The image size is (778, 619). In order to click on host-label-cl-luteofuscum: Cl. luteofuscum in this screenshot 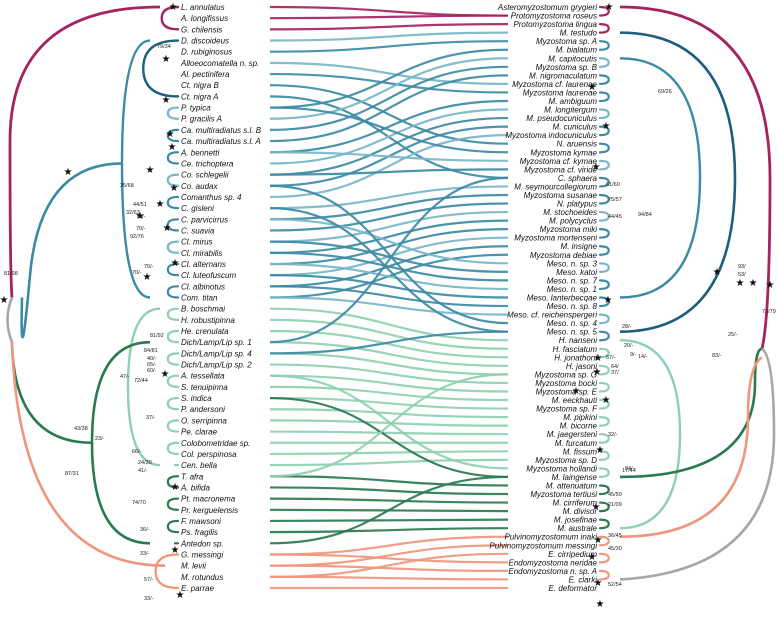, I will do `click(208, 275)`.